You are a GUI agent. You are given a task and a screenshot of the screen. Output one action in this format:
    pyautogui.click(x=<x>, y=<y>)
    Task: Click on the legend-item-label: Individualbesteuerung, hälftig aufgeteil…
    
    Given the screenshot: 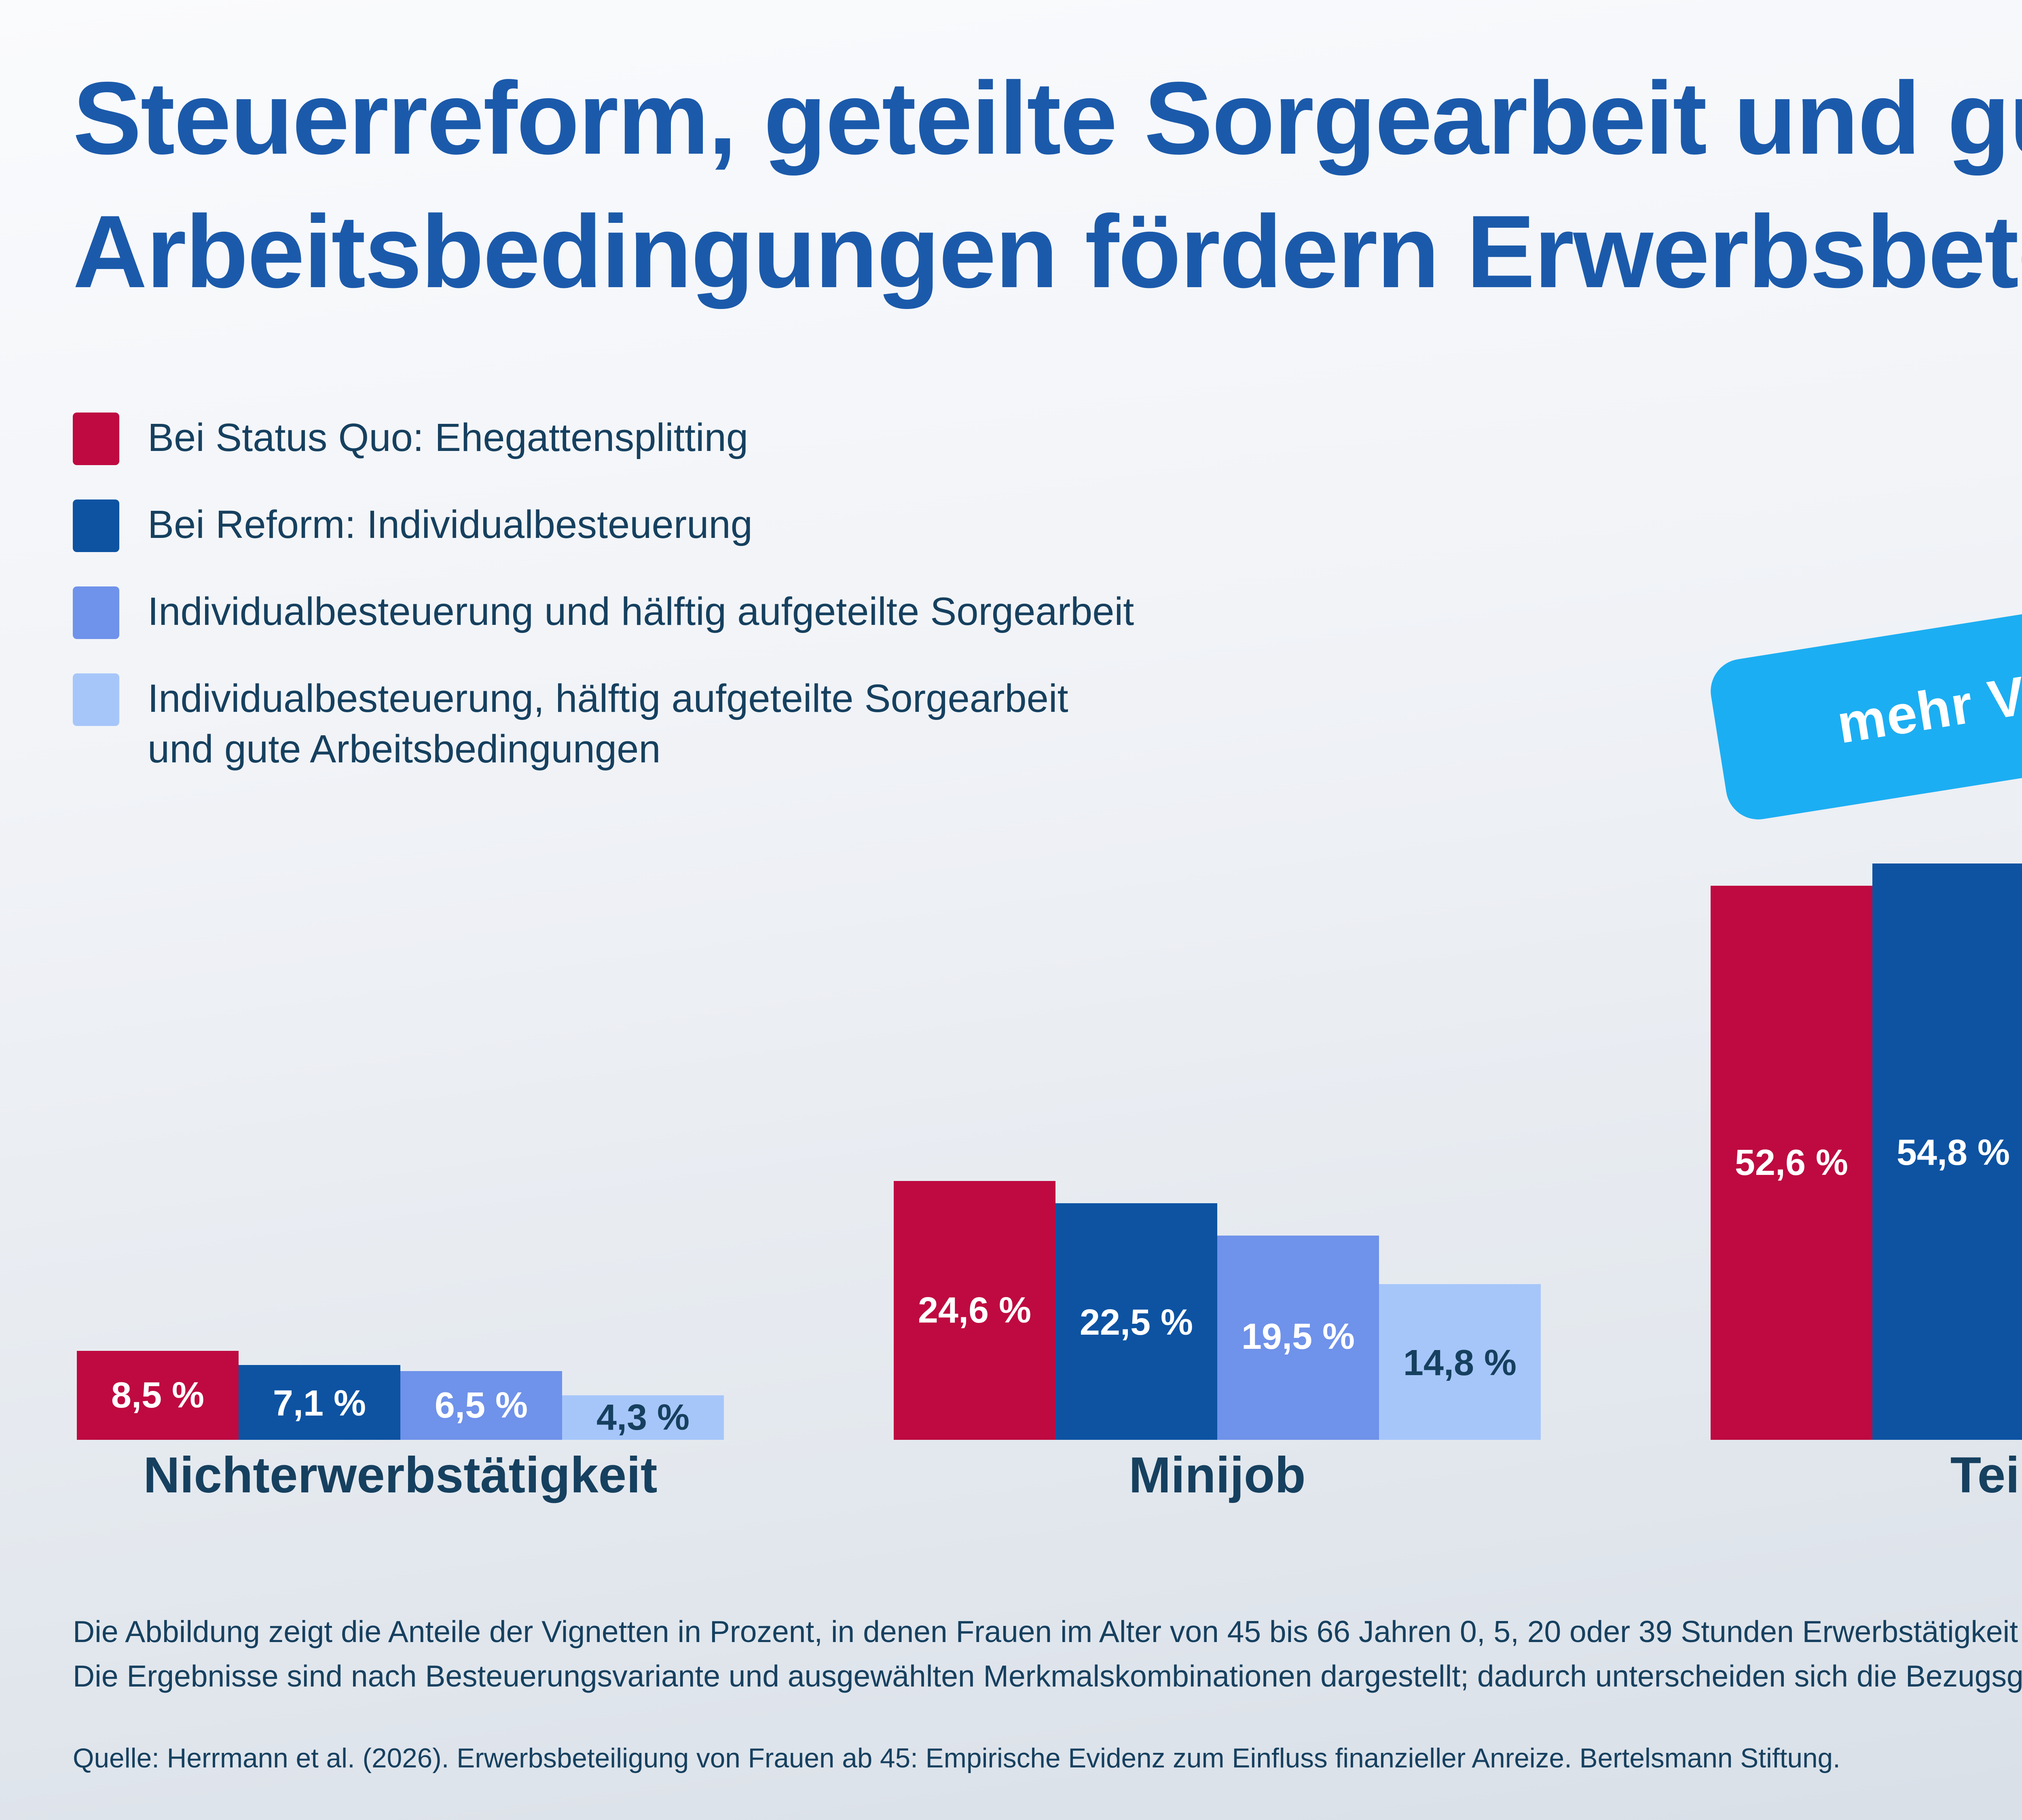 What is the action you would take?
    pyautogui.click(x=608, y=724)
    